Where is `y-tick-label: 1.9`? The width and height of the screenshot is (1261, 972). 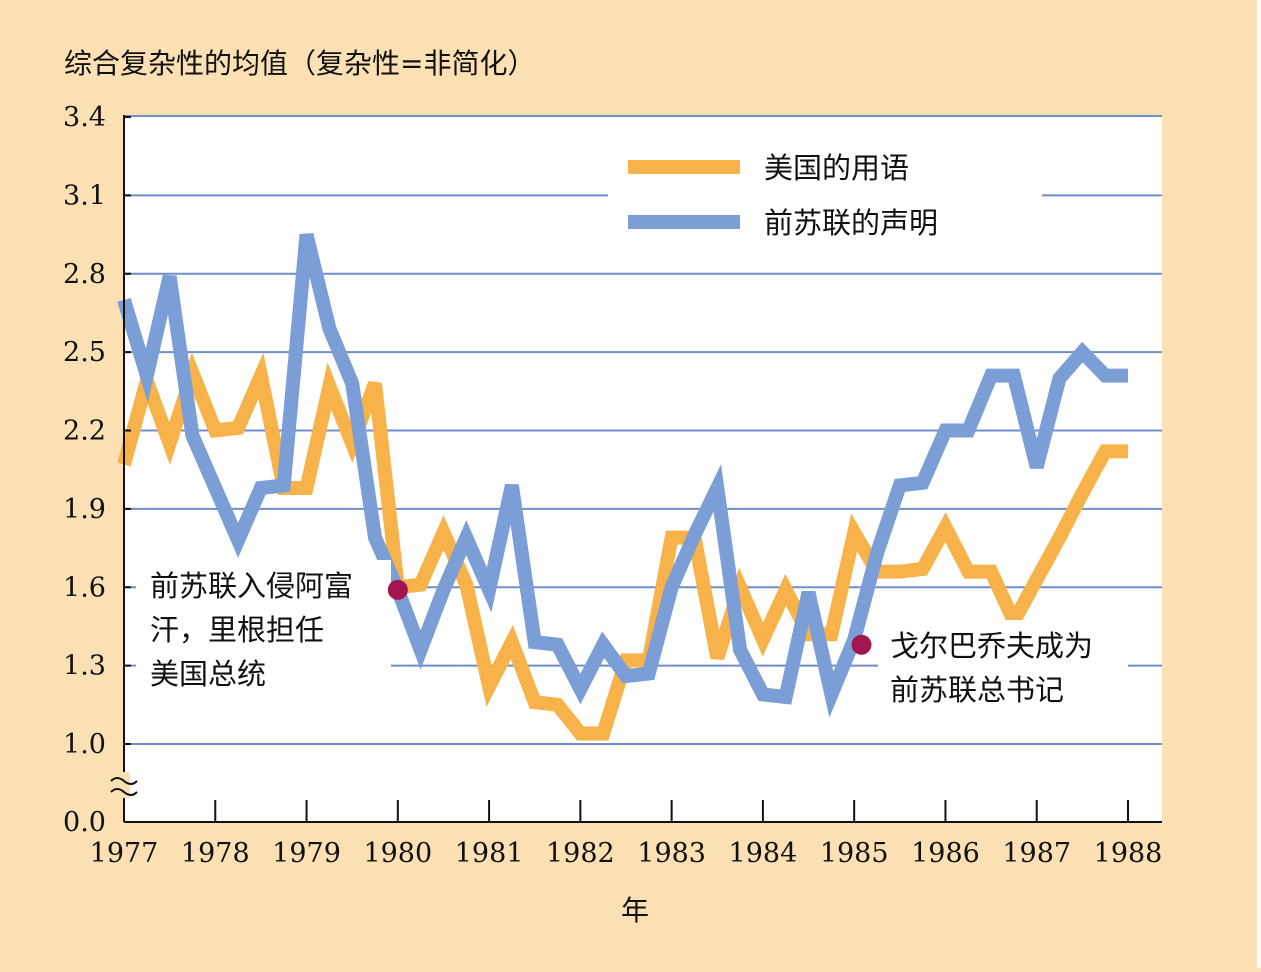 y-tick-label: 1.9 is located at coordinates (84, 509).